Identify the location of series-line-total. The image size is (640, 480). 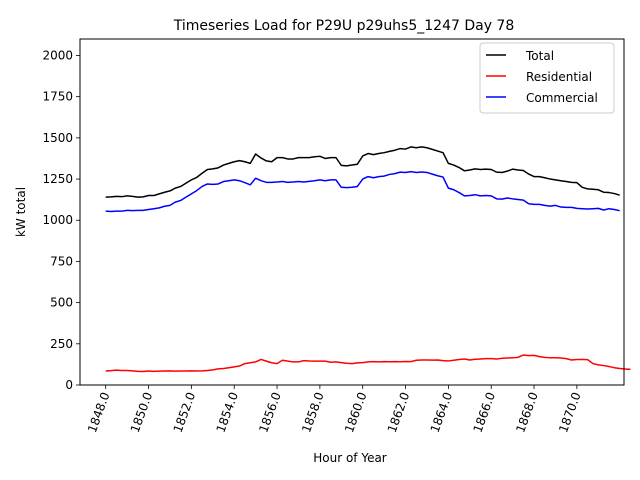
(362, 172).